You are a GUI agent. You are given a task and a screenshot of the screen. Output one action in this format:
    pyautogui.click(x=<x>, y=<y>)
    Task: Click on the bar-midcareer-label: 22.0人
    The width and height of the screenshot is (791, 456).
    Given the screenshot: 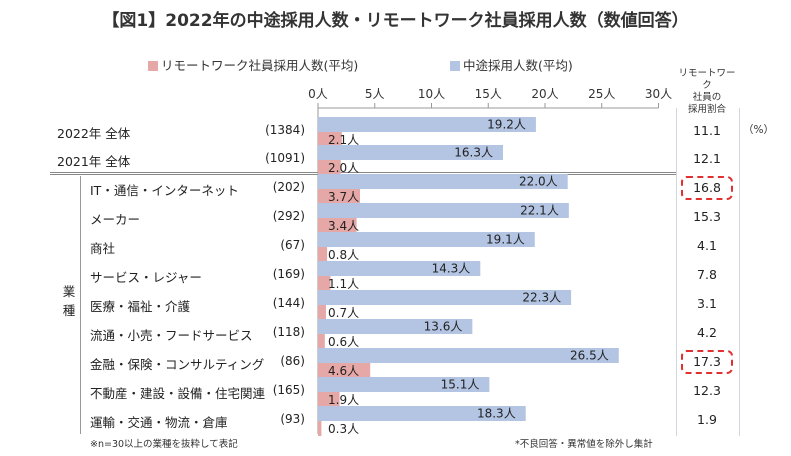 What is the action you would take?
    pyautogui.click(x=538, y=182)
    